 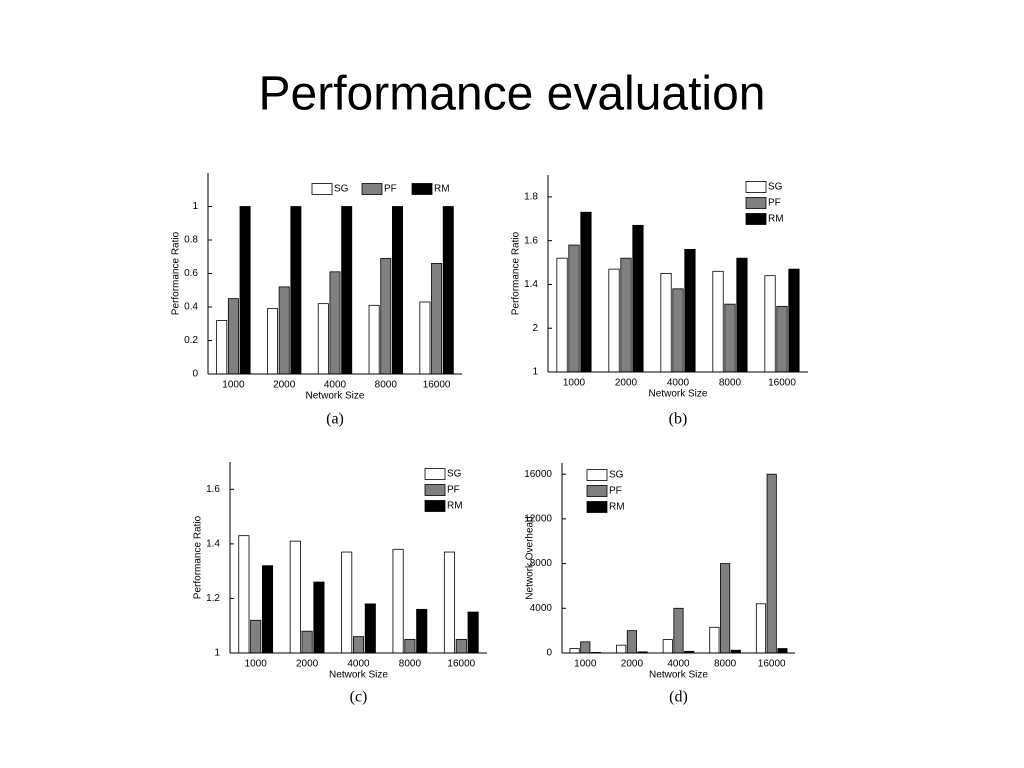 I want to click on y-tick-label: 1.2, so click(x=213, y=598).